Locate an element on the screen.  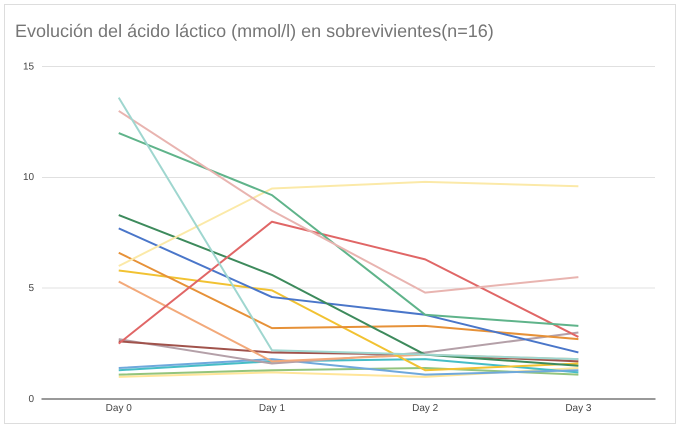
x-tick-label: Day 3 is located at coordinates (578, 408).